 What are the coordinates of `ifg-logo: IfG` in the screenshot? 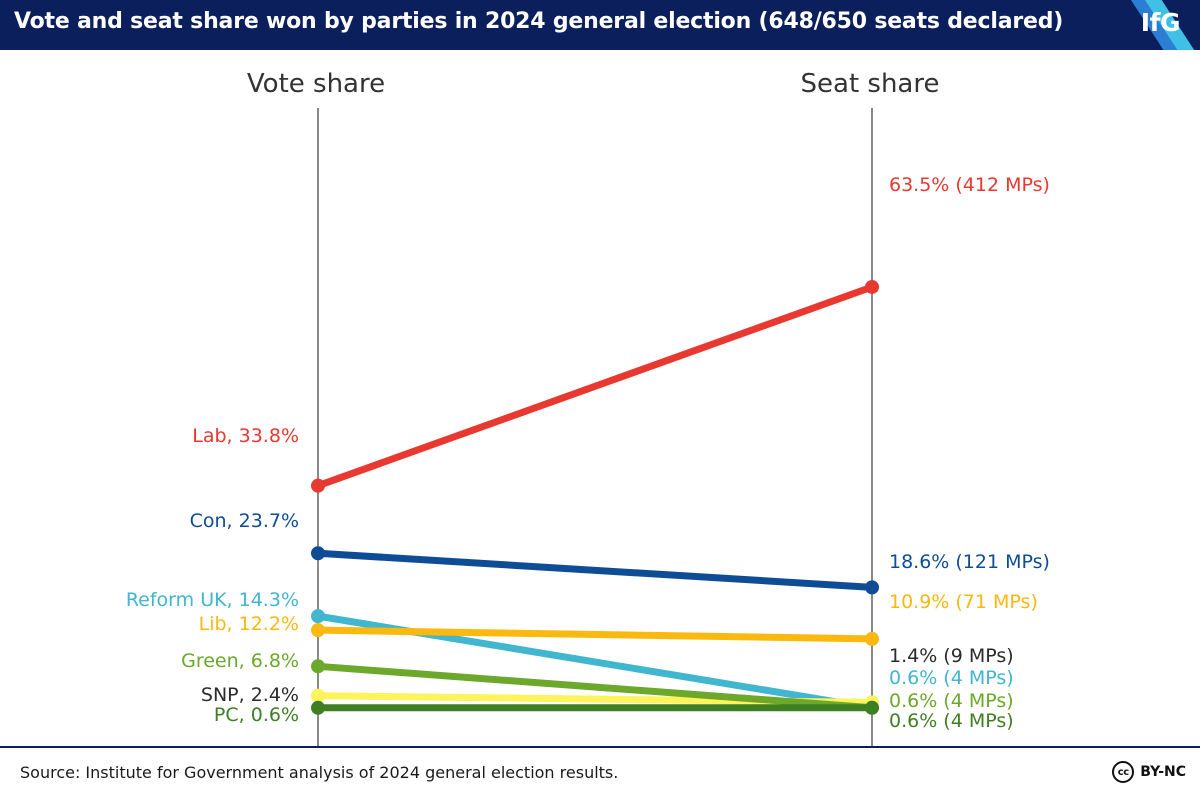 It's located at (1160, 22).